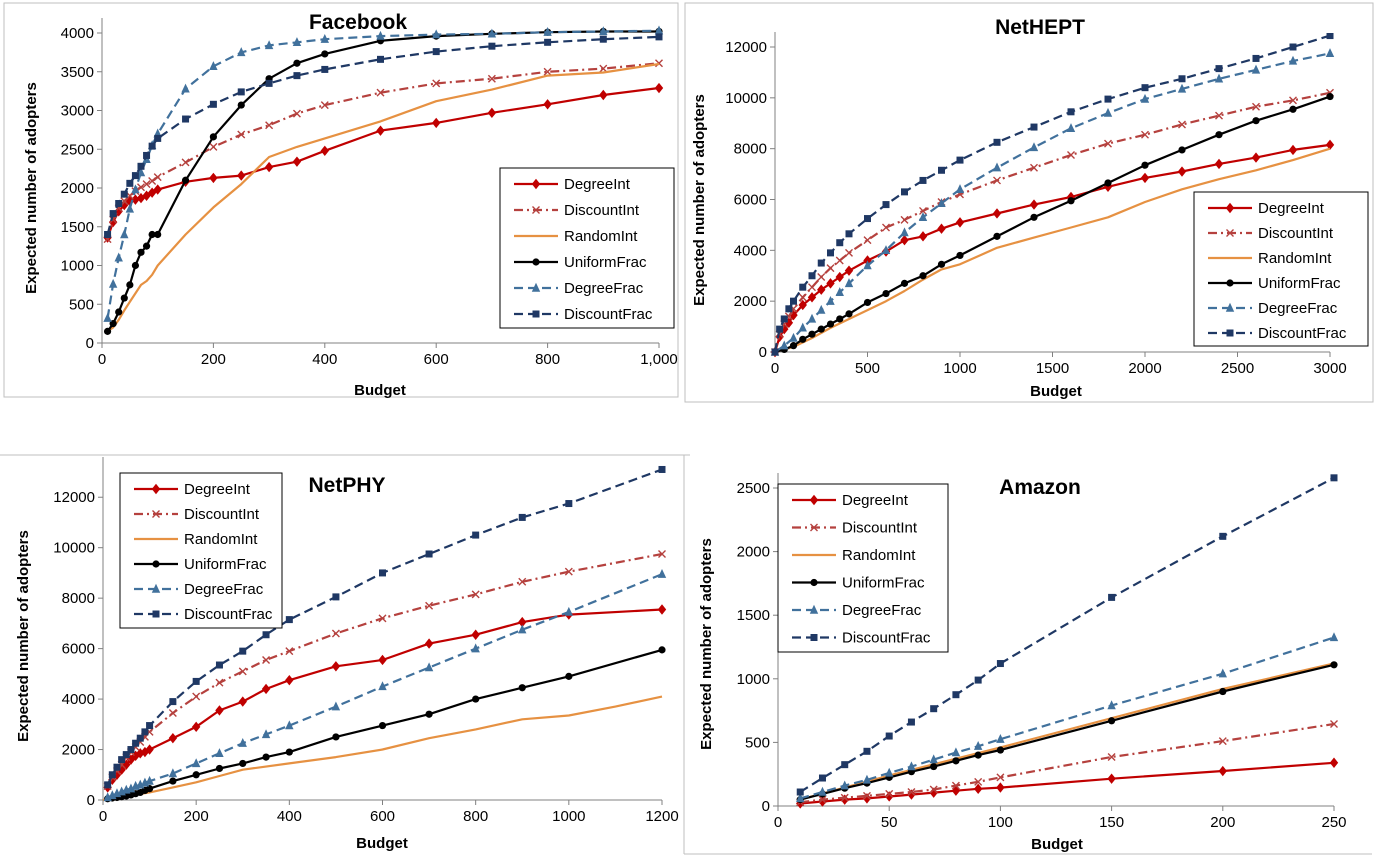 Image resolution: width=1374 pixels, height=860 pixels. I want to click on nethept-y-tick-label: 12000, so click(746, 47).